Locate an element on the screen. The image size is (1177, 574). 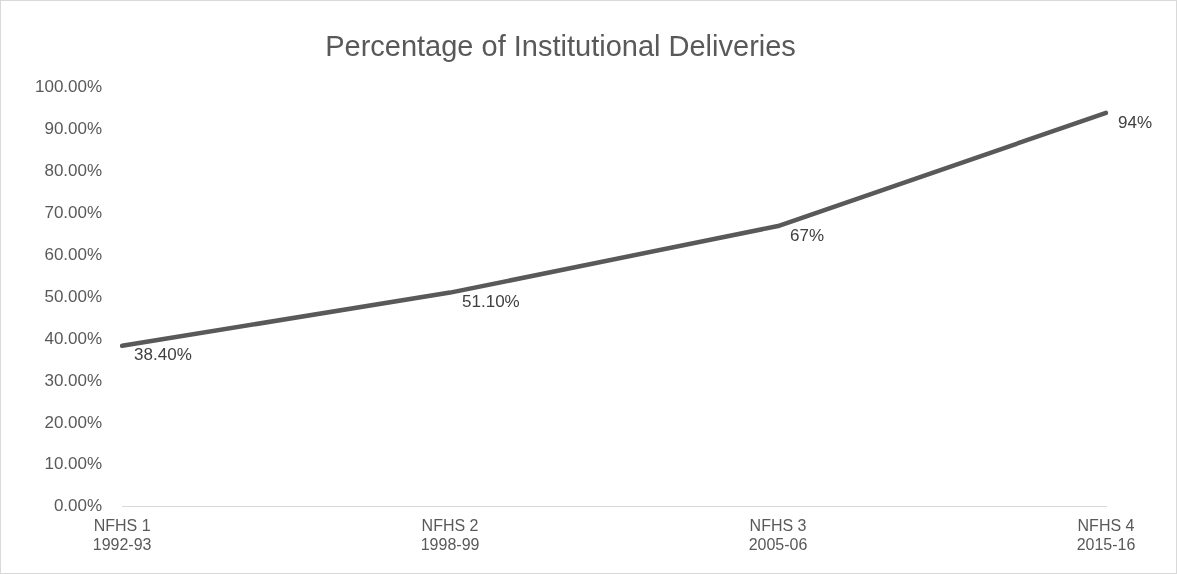
y-tick-label: 20.00% is located at coordinates (73, 422).